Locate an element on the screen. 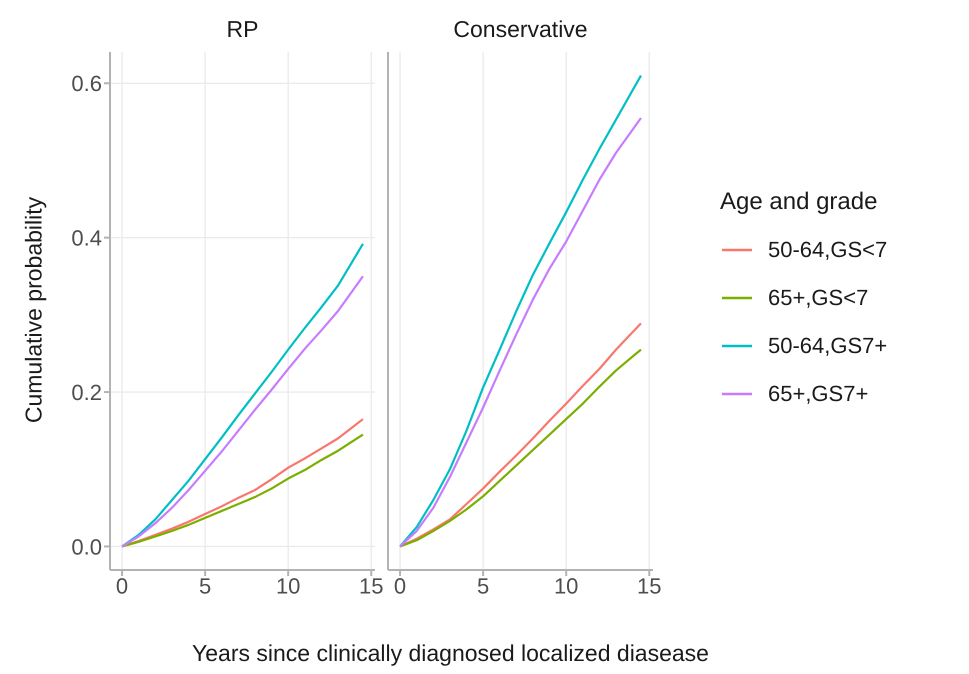 This screenshot has width=969, height=674. chart-title: Conservative is located at coordinates (520, 29).